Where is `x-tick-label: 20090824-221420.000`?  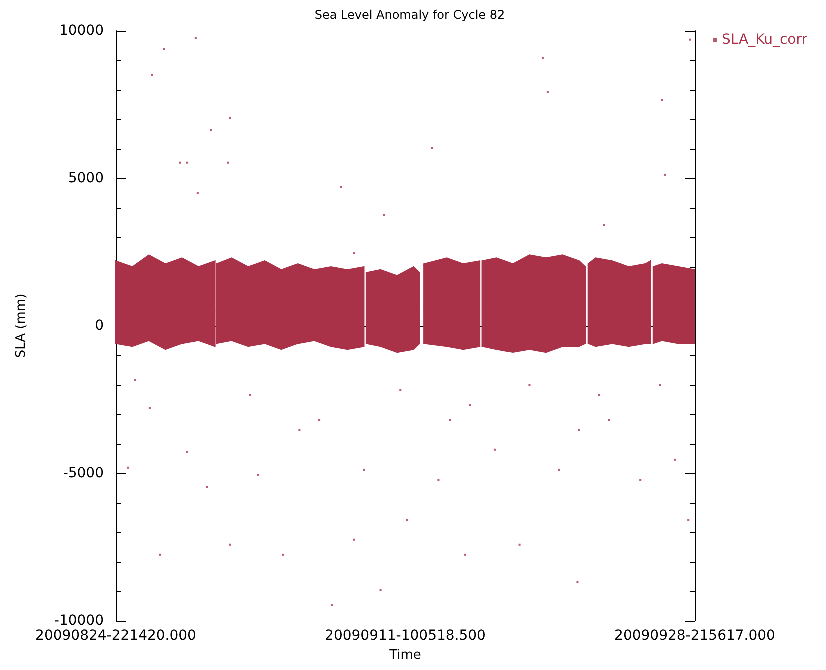 x-tick-label: 20090824-221420.000 is located at coordinates (116, 636).